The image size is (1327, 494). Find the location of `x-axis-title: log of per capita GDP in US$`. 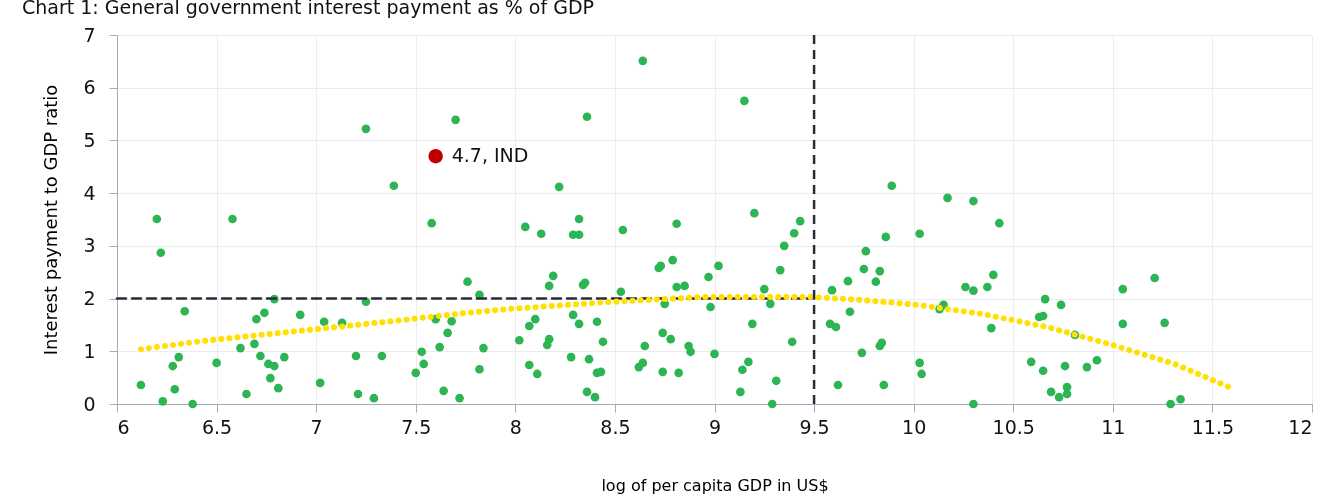

x-axis-title: log of per capita GDP in US$ is located at coordinates (715, 484).